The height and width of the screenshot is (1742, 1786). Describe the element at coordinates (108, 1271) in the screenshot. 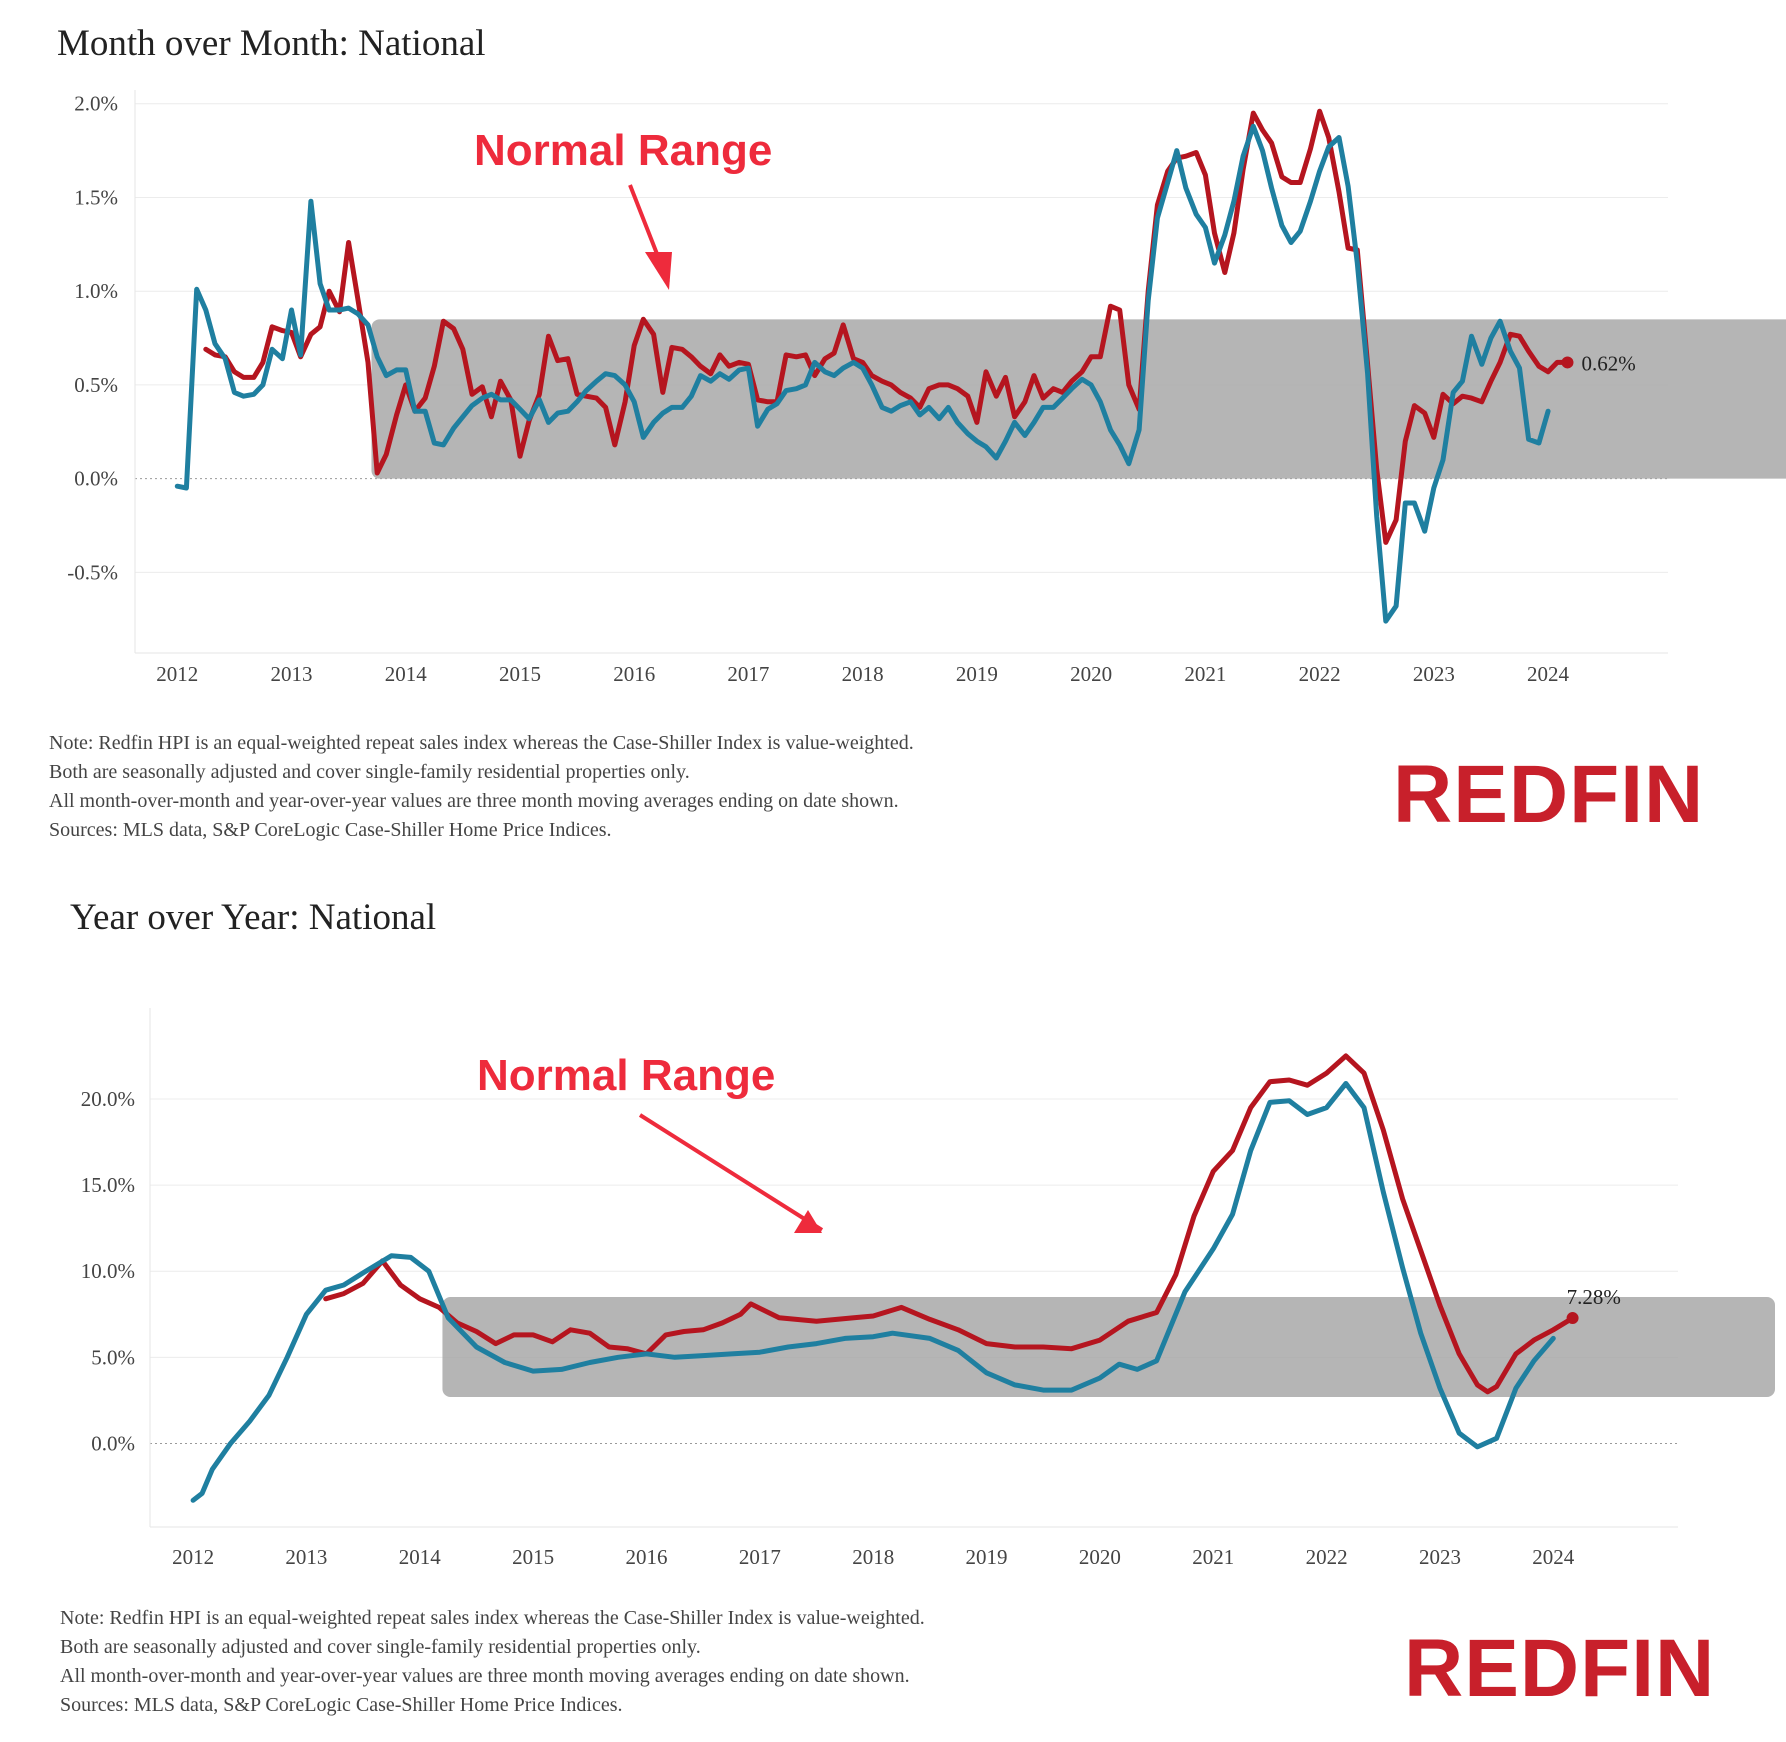

I see `y-tick-label: 10.0%` at that location.